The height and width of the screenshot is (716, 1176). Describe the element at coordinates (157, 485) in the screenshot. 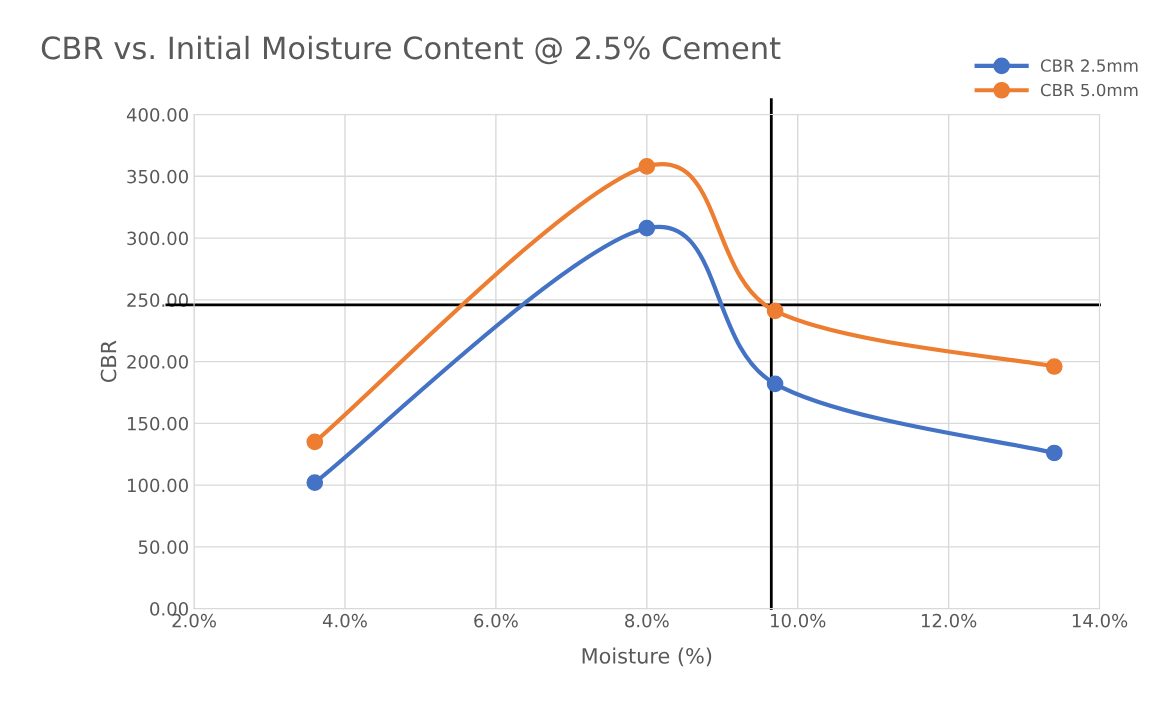

I see `y-tick-label: 100.00` at that location.